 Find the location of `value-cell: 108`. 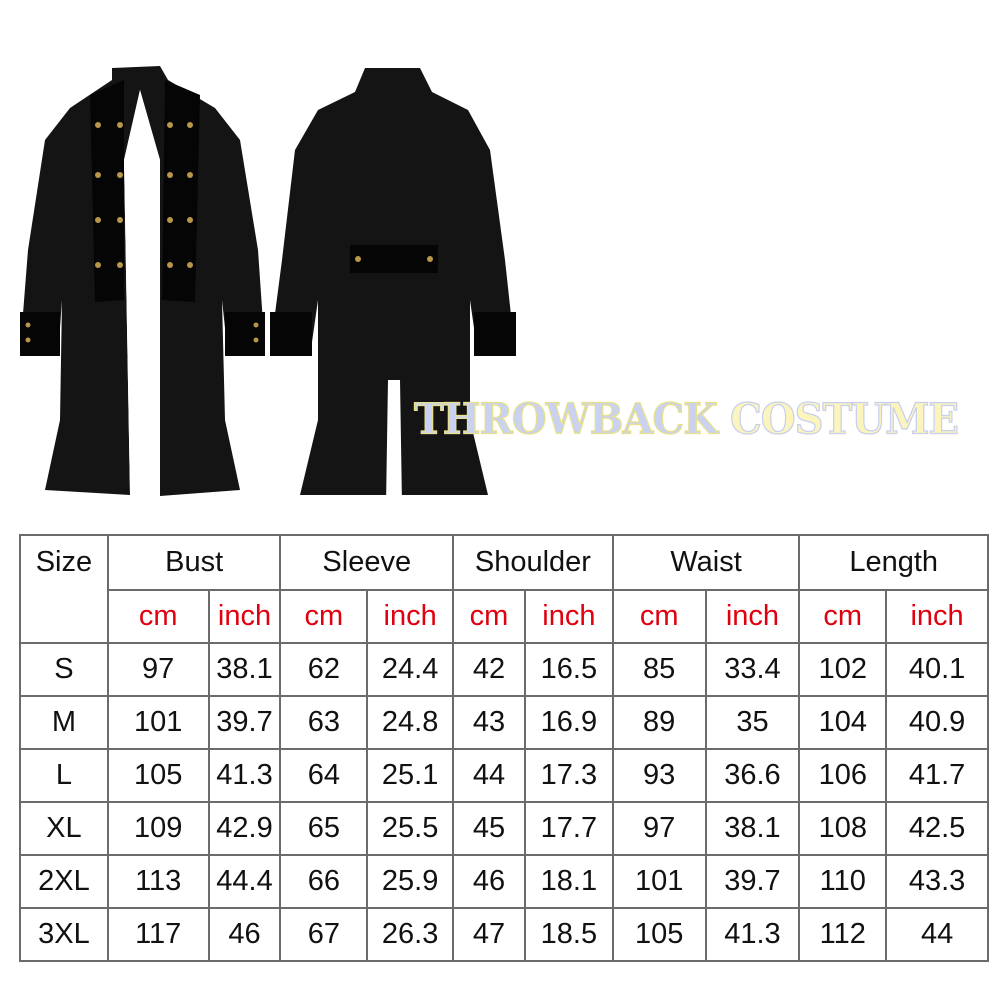

value-cell: 108 is located at coordinates (843, 828).